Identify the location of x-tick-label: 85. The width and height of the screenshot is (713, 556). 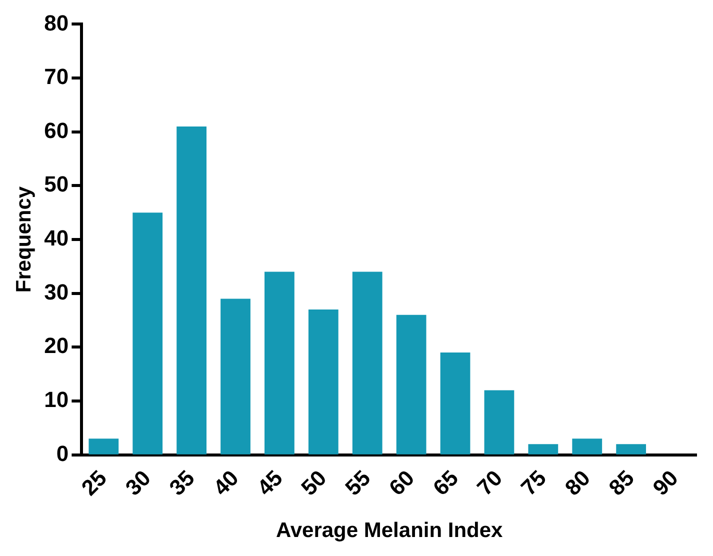
(621, 482).